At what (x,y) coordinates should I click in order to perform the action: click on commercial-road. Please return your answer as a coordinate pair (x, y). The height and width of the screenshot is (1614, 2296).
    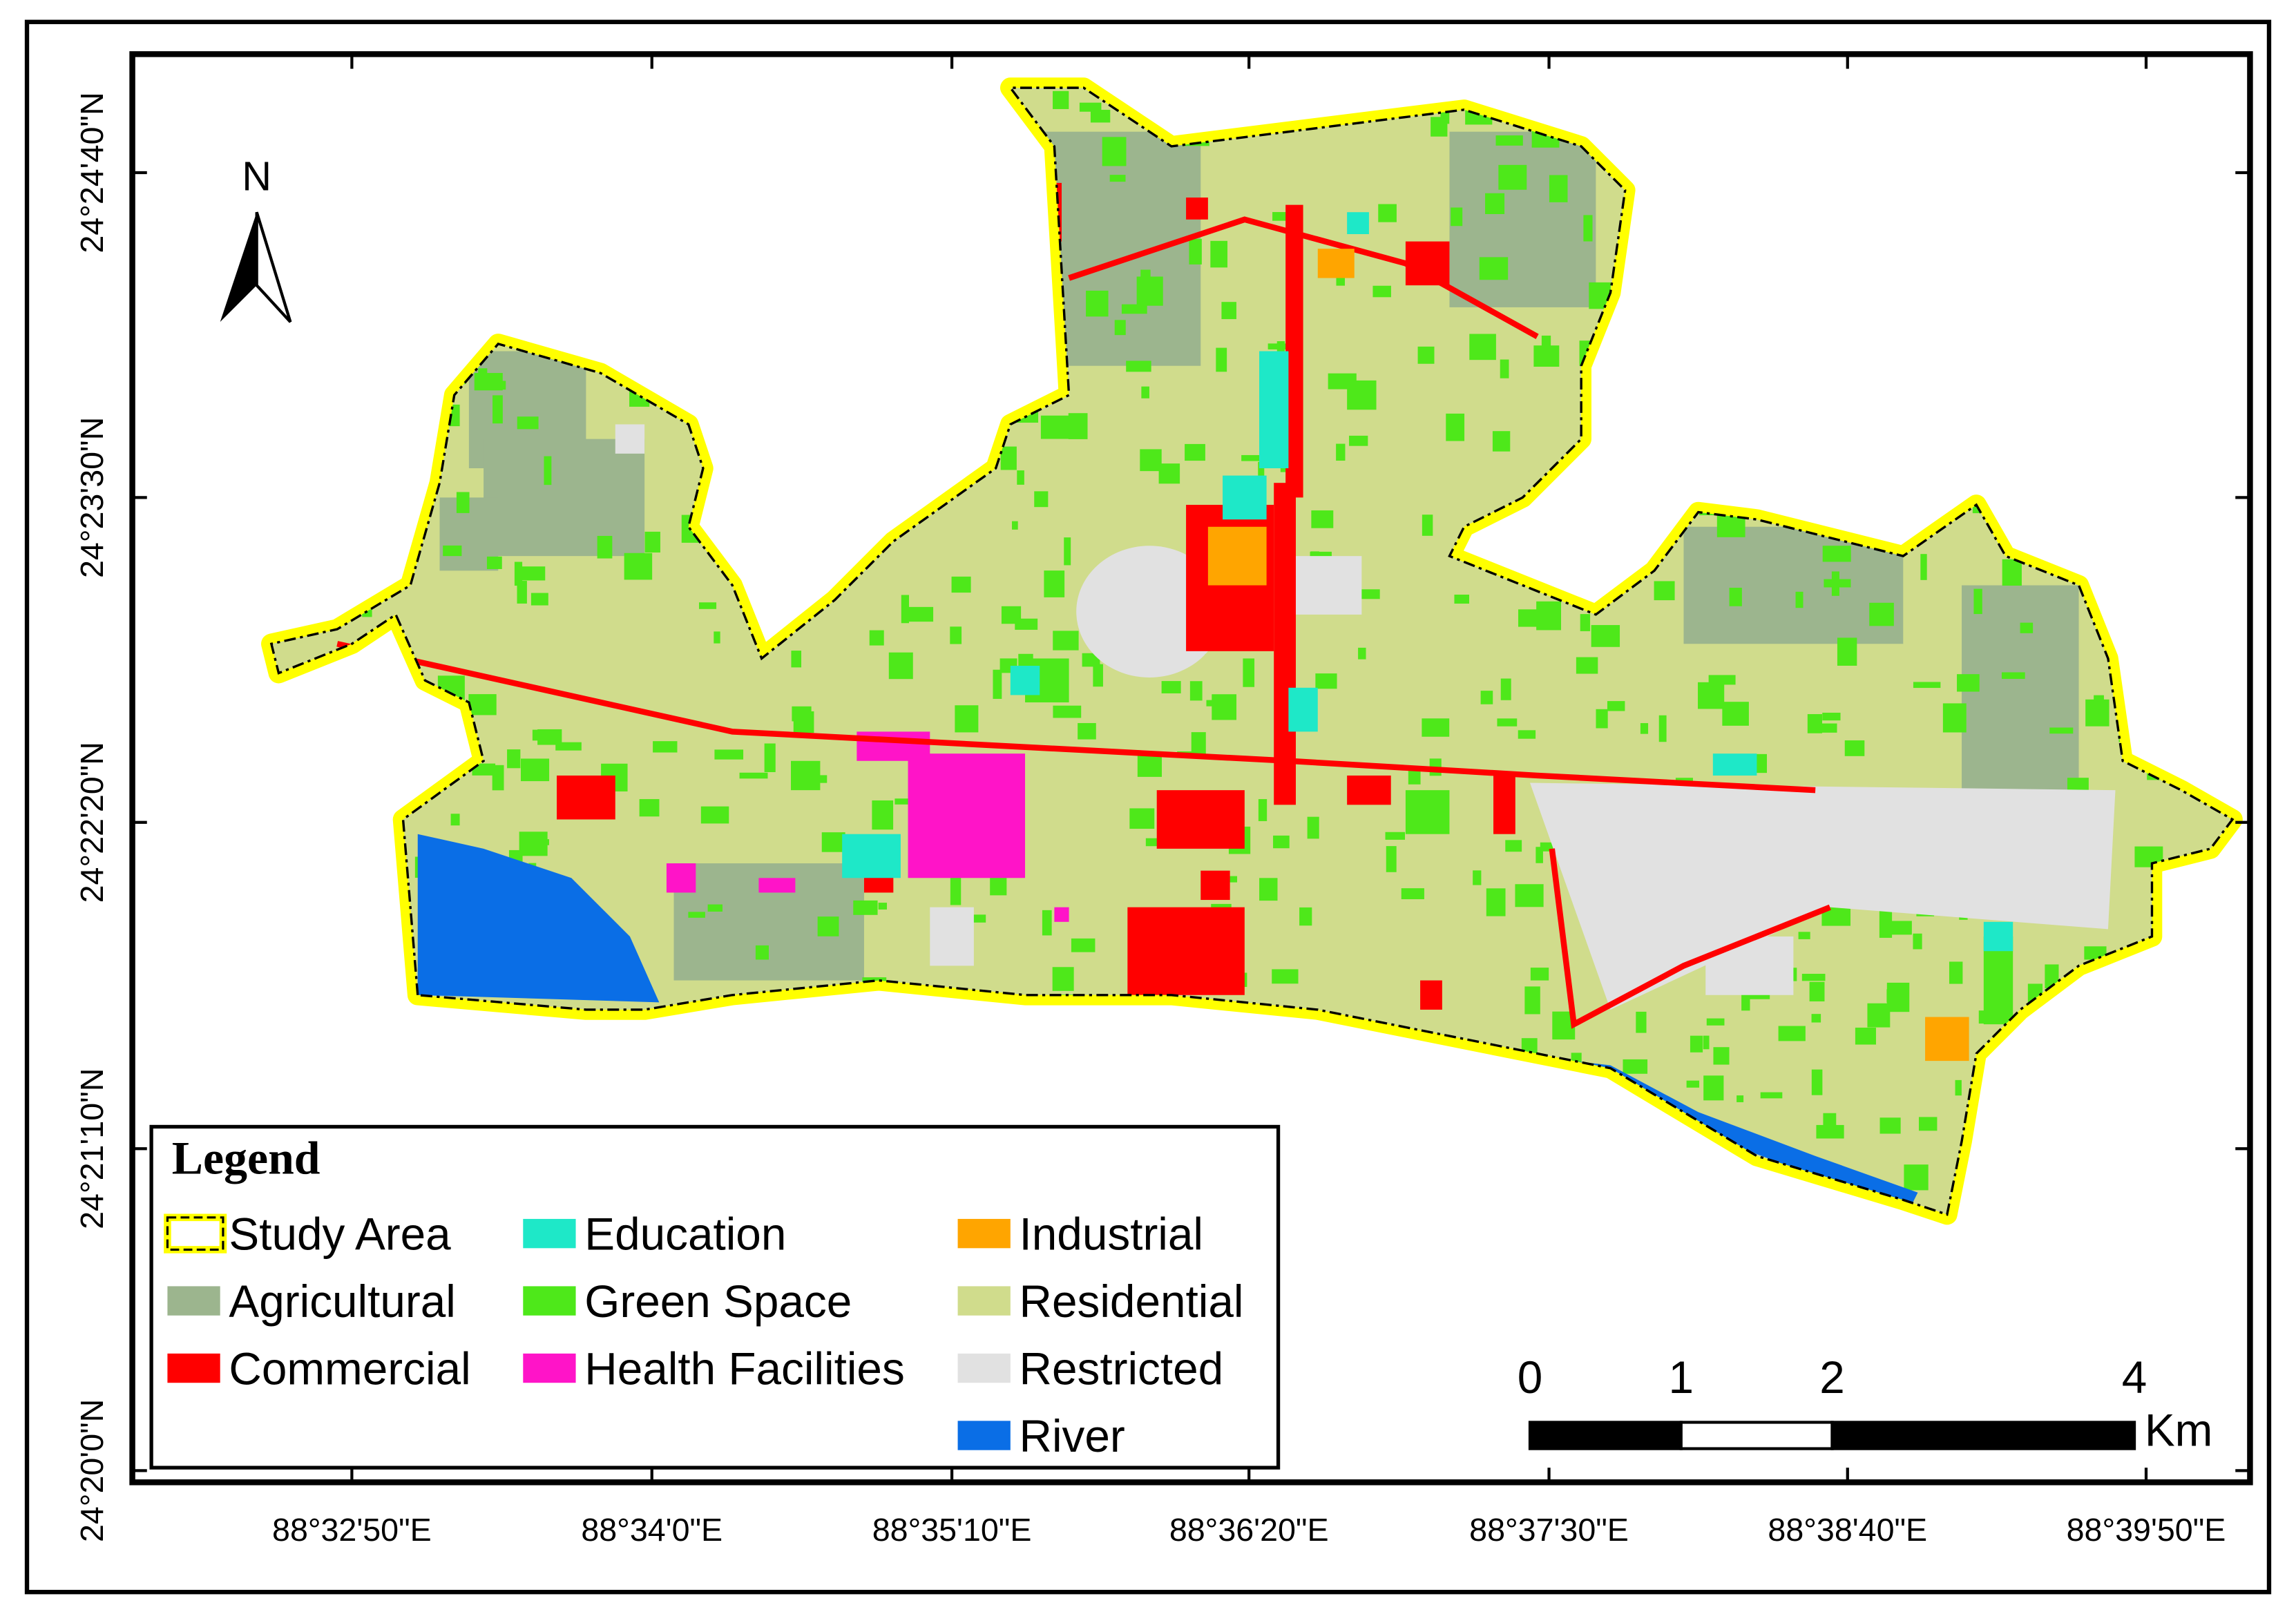
    Looking at the image, I should click on (1076, 717).